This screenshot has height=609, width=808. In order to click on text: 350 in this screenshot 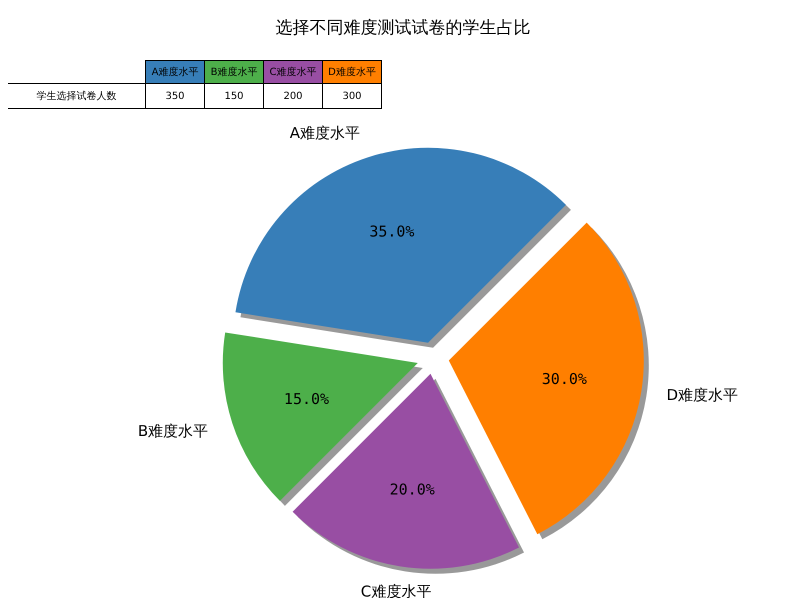, I will do `click(175, 96)`.